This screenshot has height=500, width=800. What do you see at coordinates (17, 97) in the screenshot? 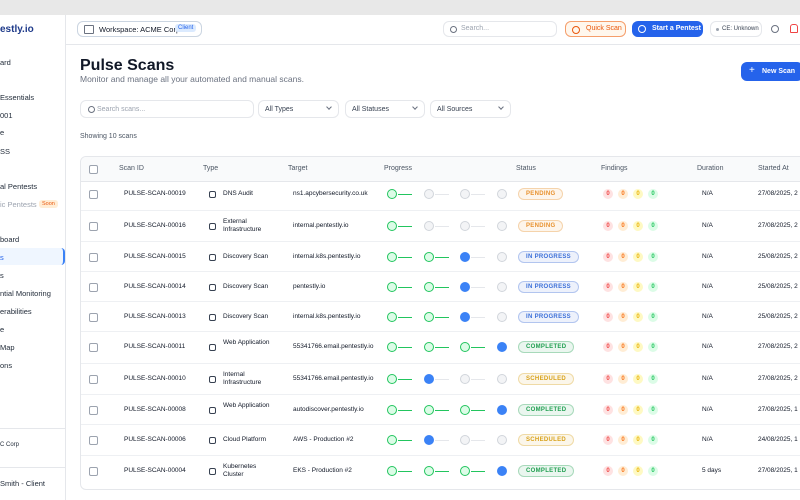
I see `nav-item: Essentials` at bounding box center [17, 97].